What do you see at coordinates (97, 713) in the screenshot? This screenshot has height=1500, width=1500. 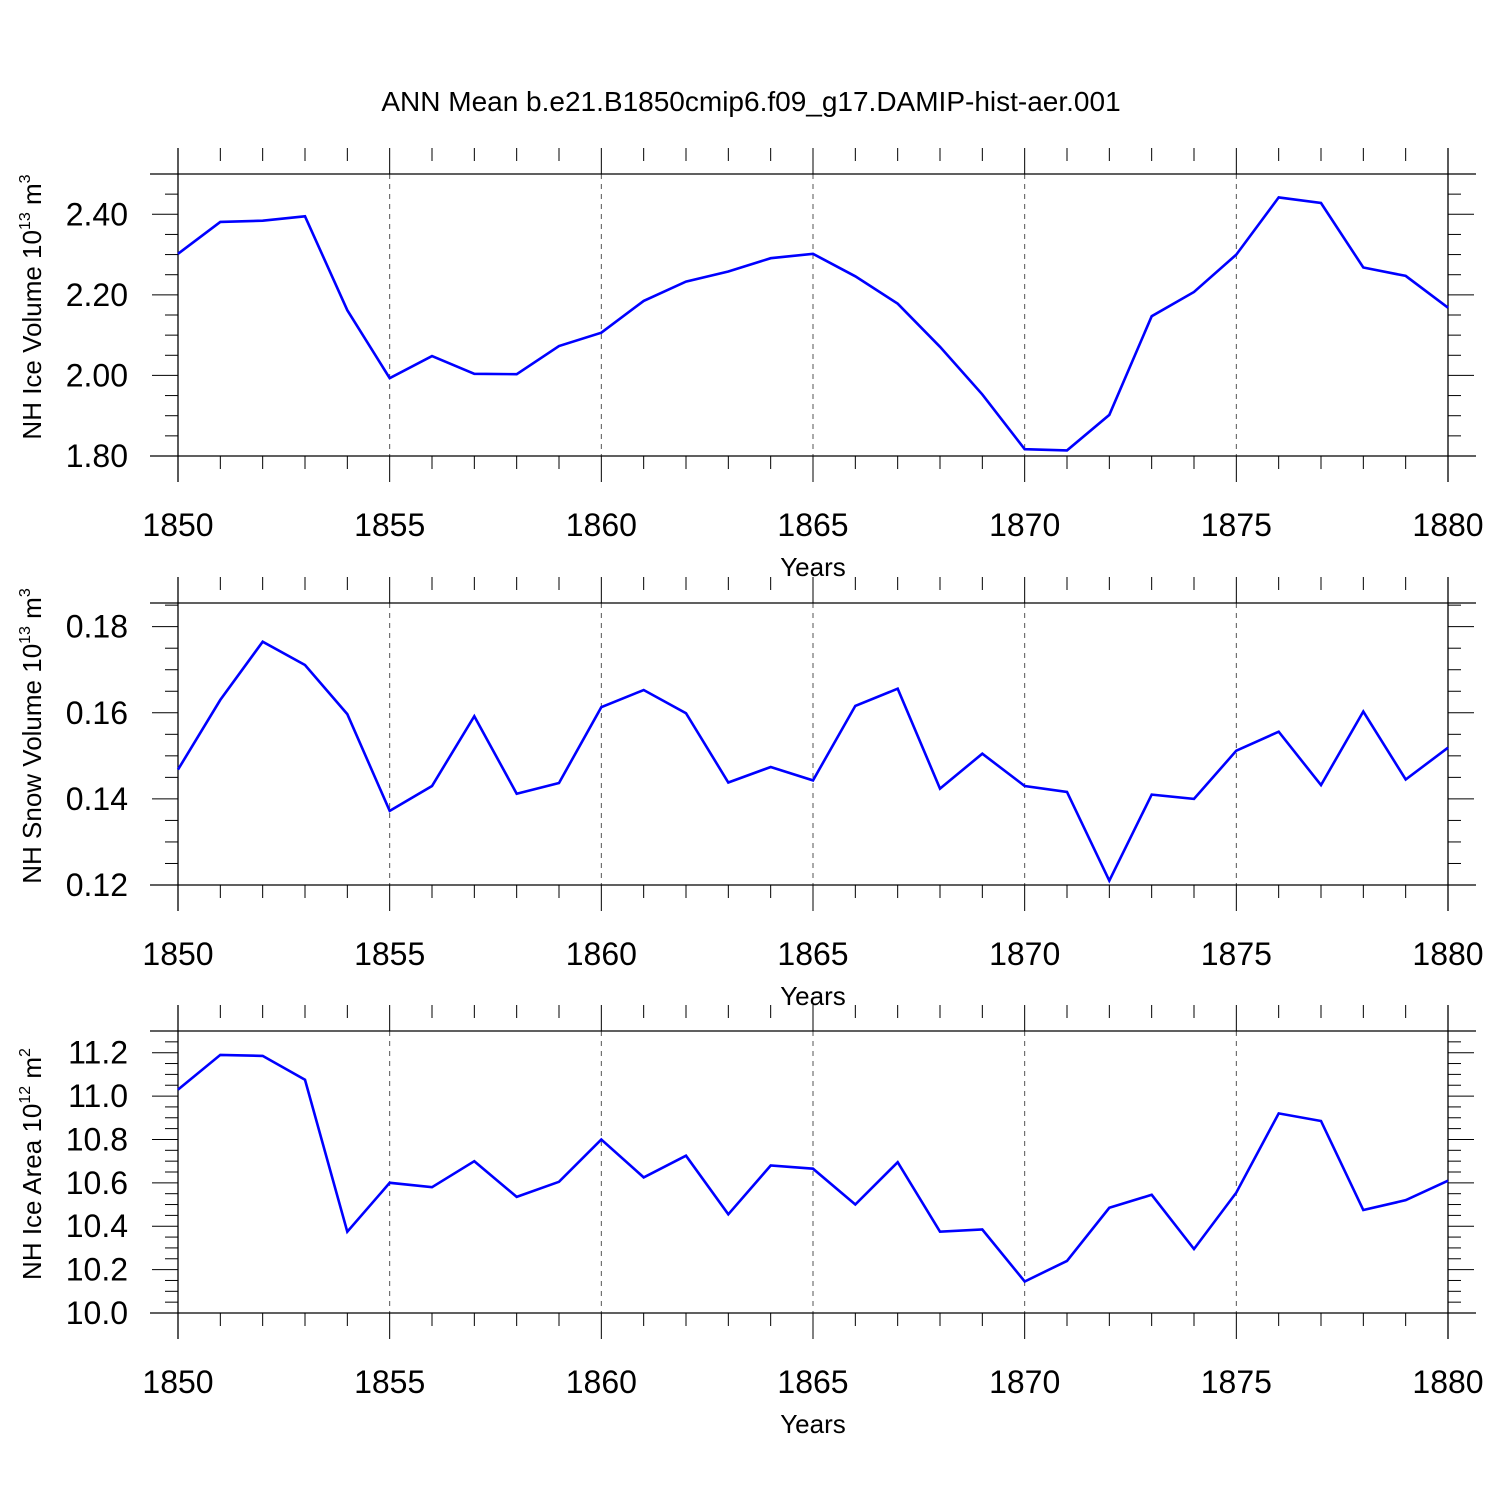 I see `y-tick-label: 0.16` at bounding box center [97, 713].